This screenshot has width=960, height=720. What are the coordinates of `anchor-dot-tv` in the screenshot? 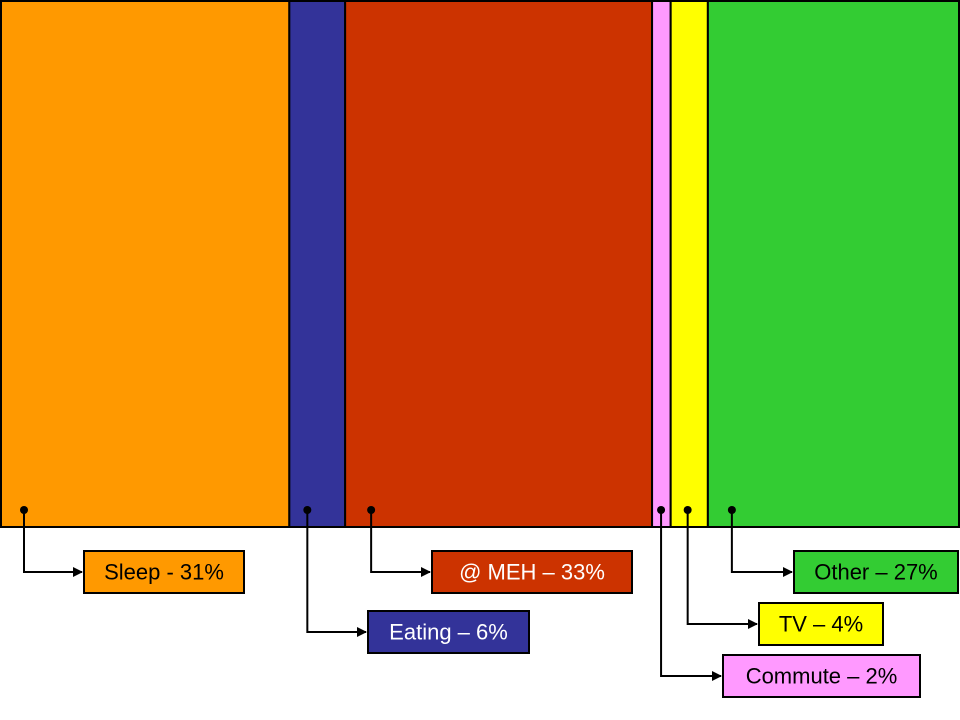 It's located at (687, 510).